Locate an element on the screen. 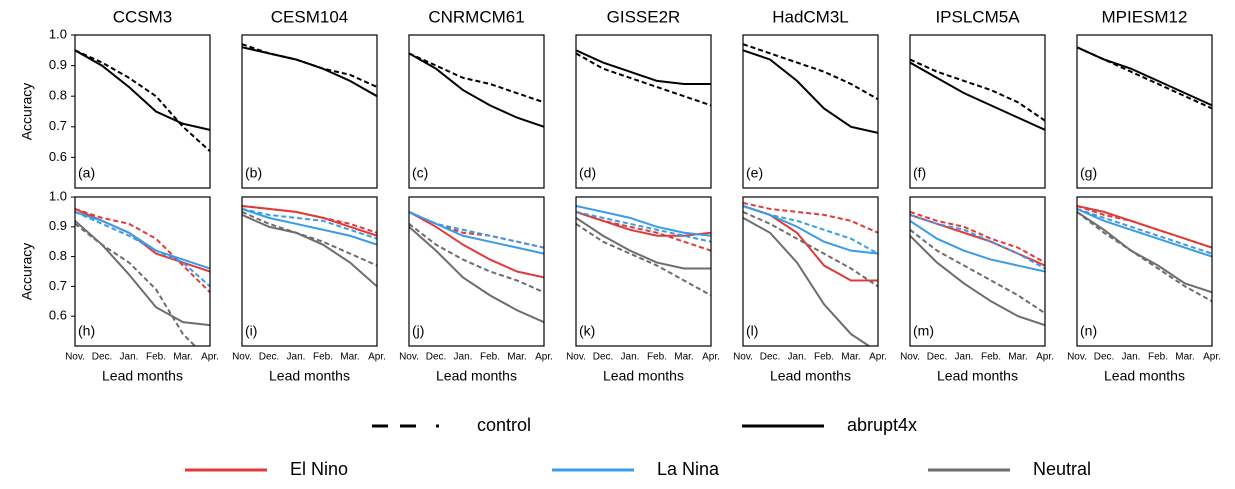 The height and width of the screenshot is (489, 1235). panel-title: CNRMCM61 is located at coordinates (476, 16).